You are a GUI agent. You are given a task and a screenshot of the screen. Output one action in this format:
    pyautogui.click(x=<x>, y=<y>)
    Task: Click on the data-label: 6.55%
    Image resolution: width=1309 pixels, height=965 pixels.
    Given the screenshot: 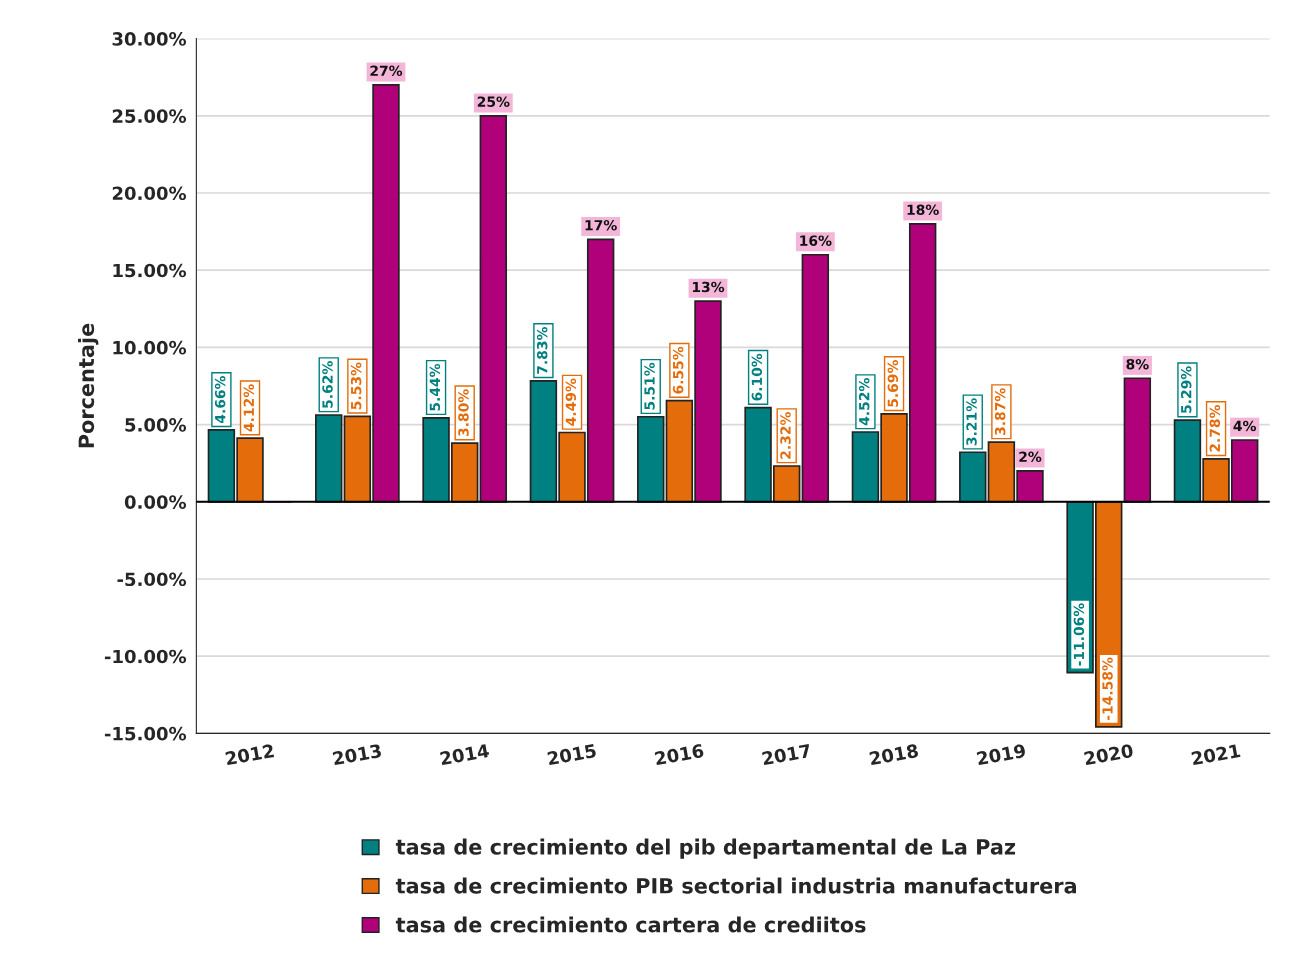 What is the action you would take?
    pyautogui.click(x=678, y=370)
    